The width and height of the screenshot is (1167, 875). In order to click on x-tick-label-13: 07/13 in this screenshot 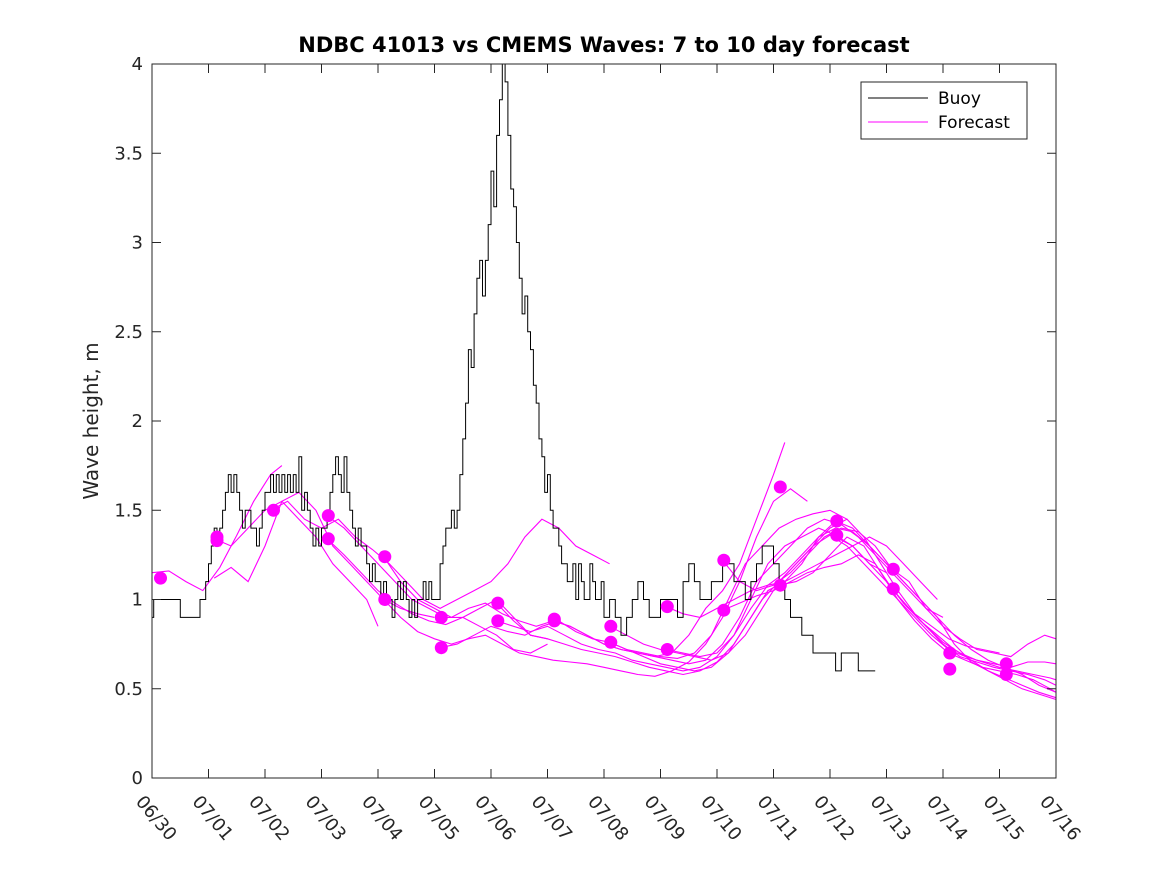, I will do `click(890, 818)`.